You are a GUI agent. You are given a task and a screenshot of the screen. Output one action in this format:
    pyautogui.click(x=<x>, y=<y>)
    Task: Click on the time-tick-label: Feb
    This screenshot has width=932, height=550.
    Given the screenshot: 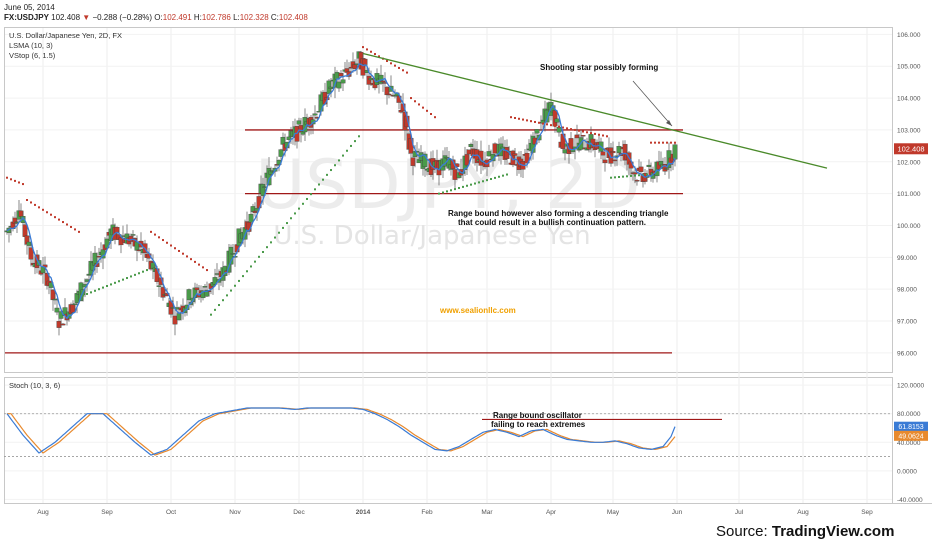 What is the action you would take?
    pyautogui.click(x=427, y=512)
    